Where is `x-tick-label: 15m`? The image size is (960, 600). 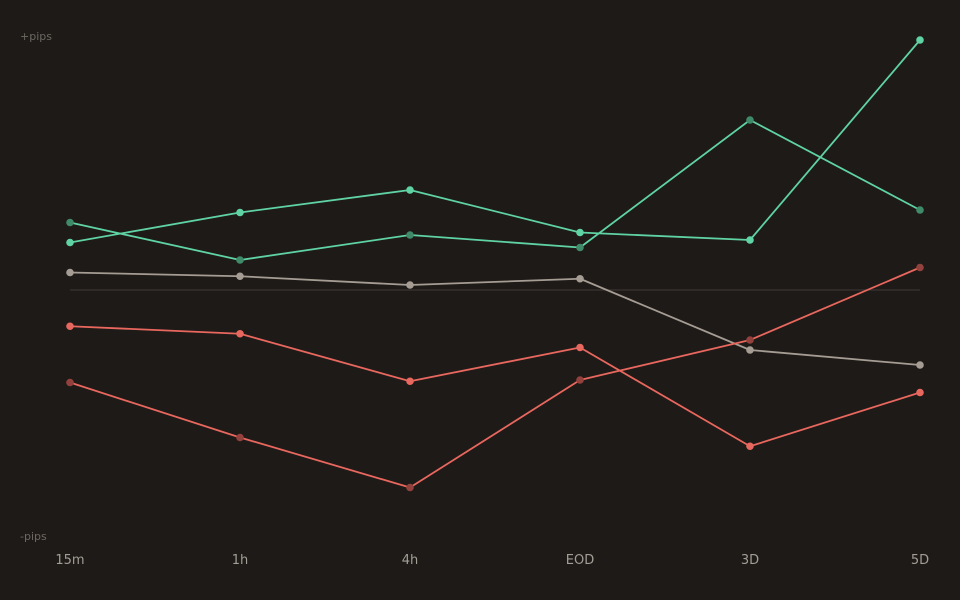
x-tick-label: 15m is located at coordinates (69, 560).